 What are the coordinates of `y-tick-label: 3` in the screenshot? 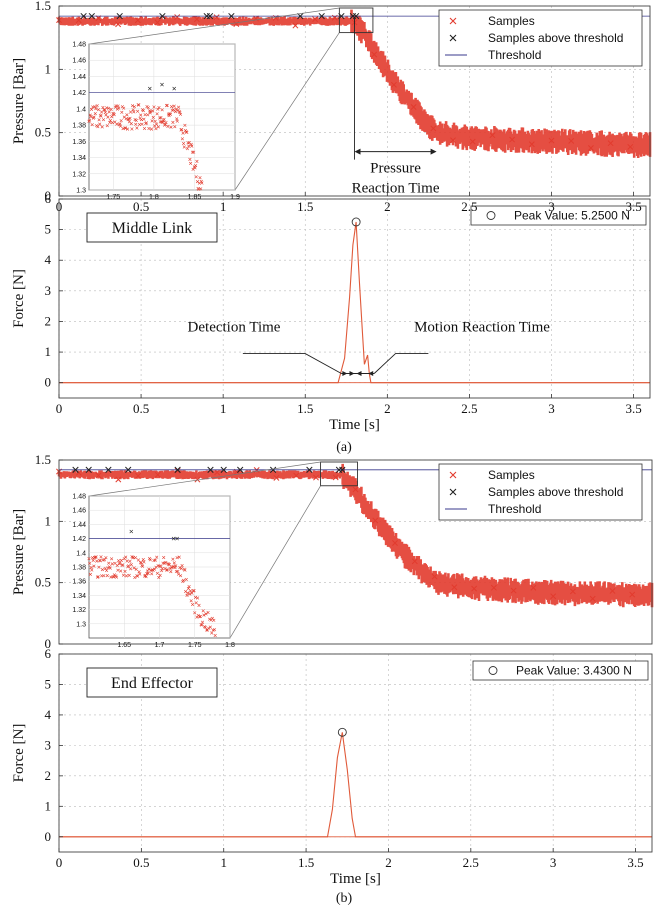 It's located at (48, 744).